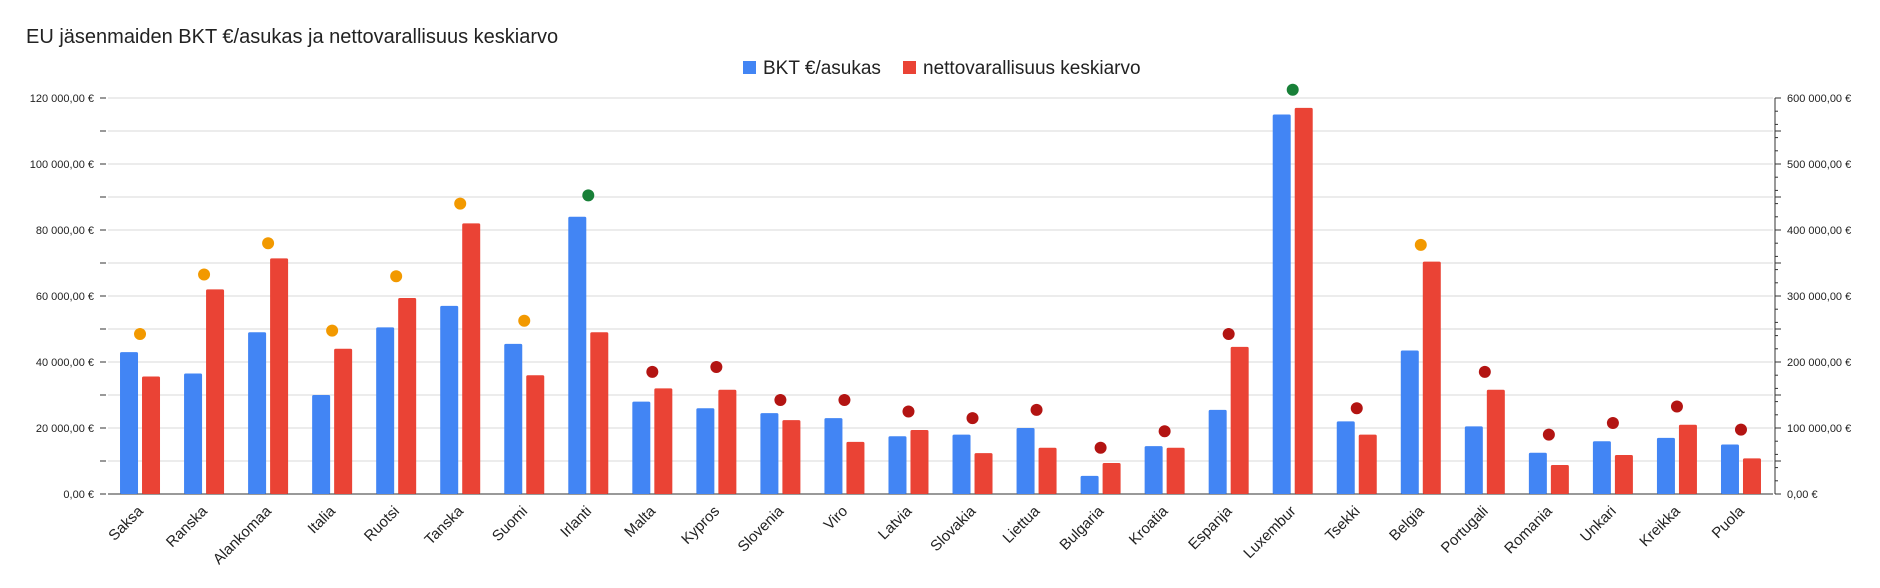 The image size is (1880, 588). I want to click on x-axis-label: Malta, so click(640, 521).